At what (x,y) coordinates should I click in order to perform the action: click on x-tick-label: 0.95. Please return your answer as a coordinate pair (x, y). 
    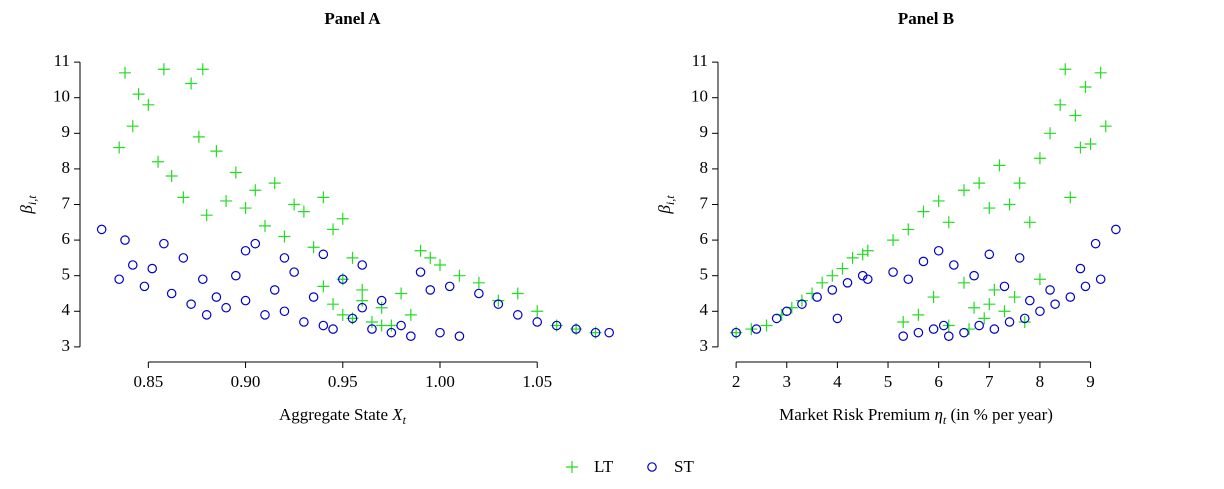
    Looking at the image, I should click on (343, 381).